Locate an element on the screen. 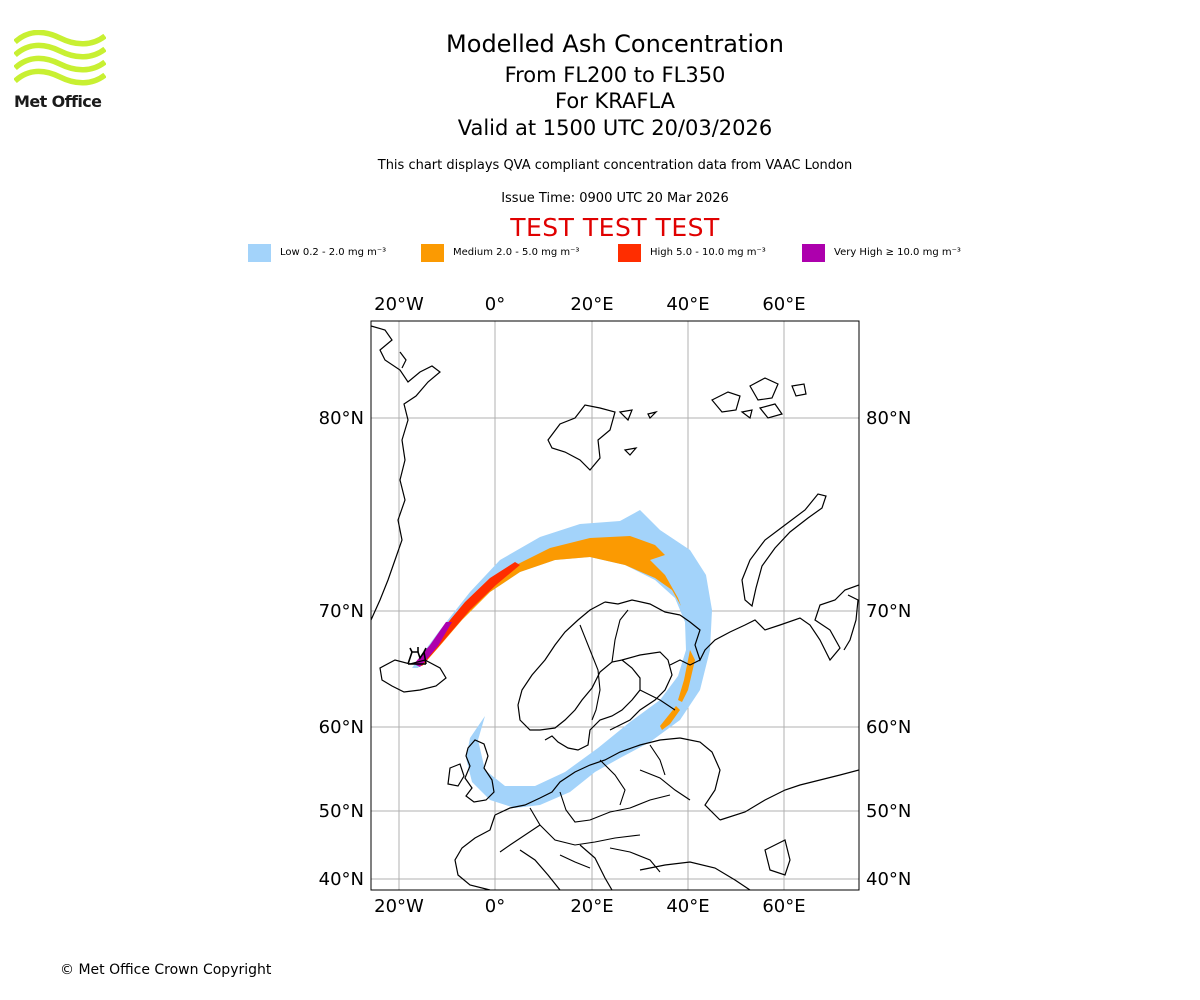 The width and height of the screenshot is (1200, 1000). lon-label-top: 0° is located at coordinates (495, 304).